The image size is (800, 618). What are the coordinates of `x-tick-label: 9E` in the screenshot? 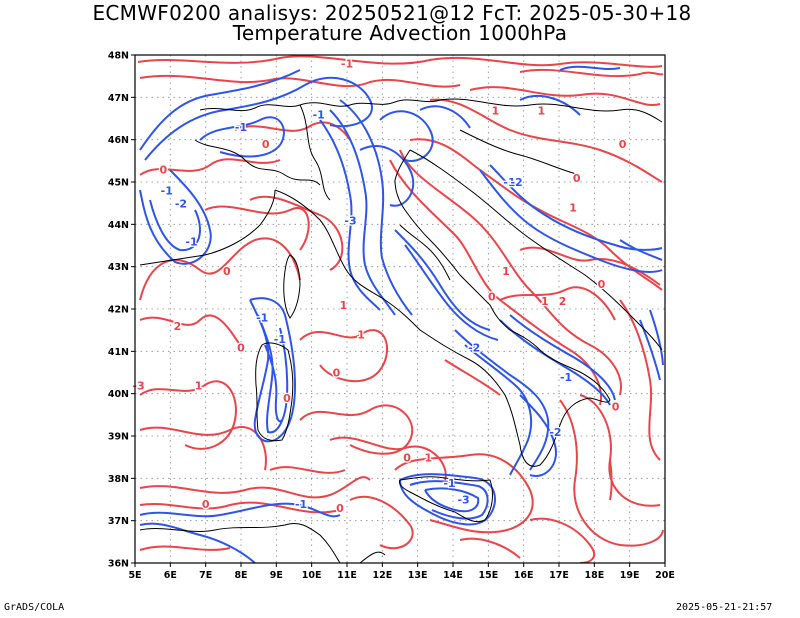 It's located at (276, 575).